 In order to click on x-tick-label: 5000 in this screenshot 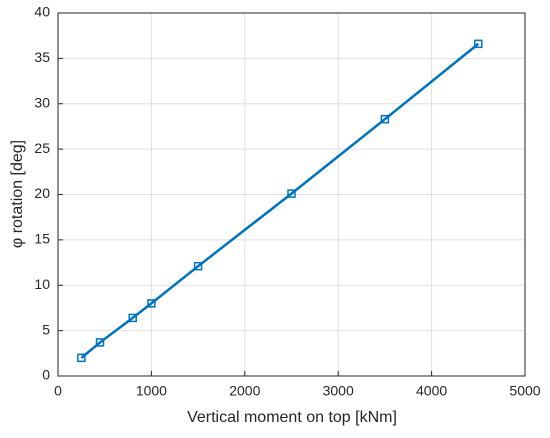, I will do `click(524, 391)`.